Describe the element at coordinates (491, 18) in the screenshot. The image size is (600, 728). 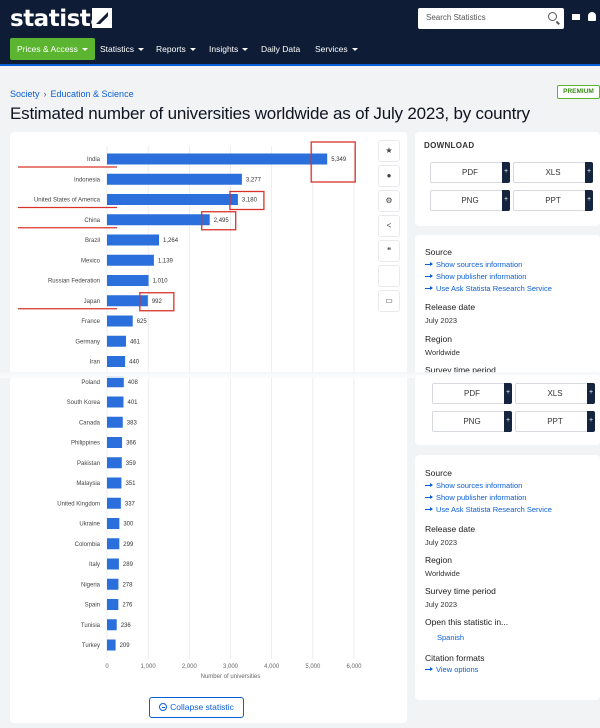
I see `search-input: Search Statistics` at that location.